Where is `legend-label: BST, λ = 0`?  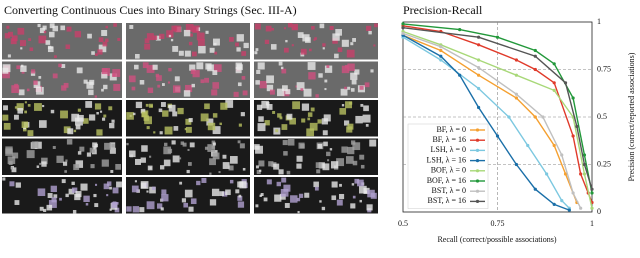 legend-label: BST, λ = 0 is located at coordinates (449, 190).